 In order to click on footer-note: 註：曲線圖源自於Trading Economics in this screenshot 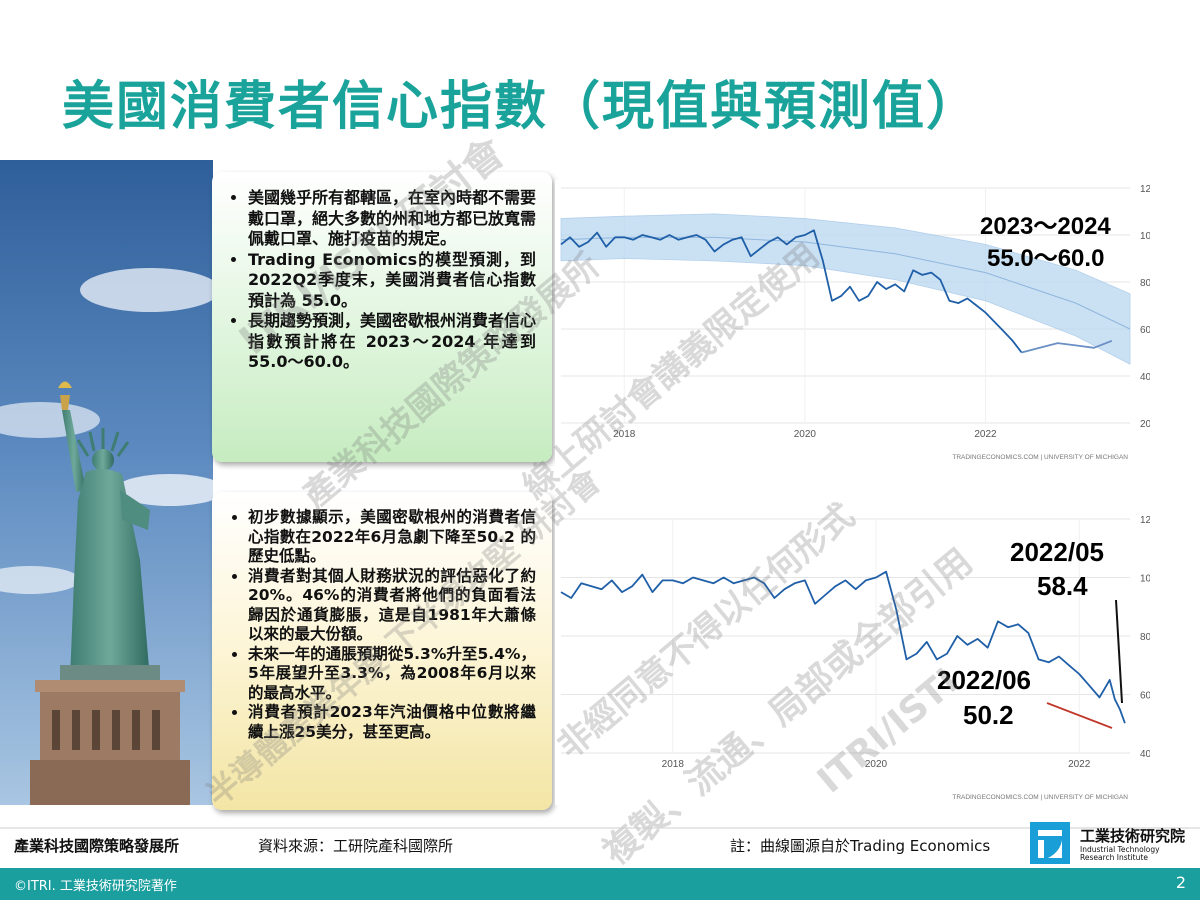, I will do `click(860, 846)`.